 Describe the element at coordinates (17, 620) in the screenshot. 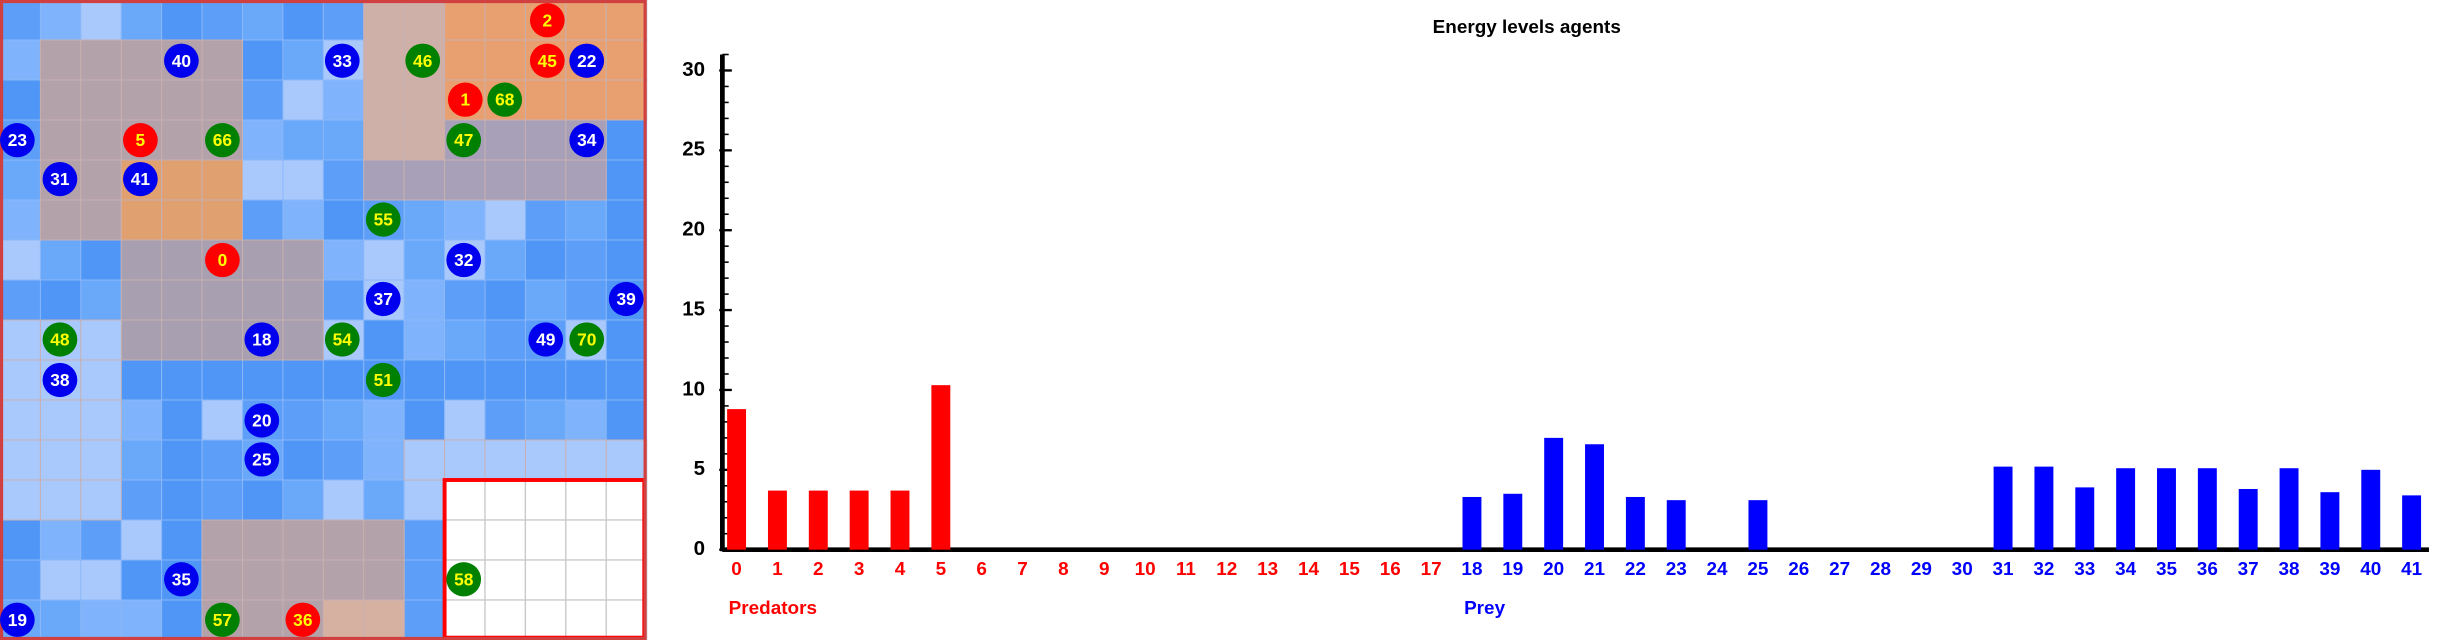

I see `agent-label: 19` at that location.